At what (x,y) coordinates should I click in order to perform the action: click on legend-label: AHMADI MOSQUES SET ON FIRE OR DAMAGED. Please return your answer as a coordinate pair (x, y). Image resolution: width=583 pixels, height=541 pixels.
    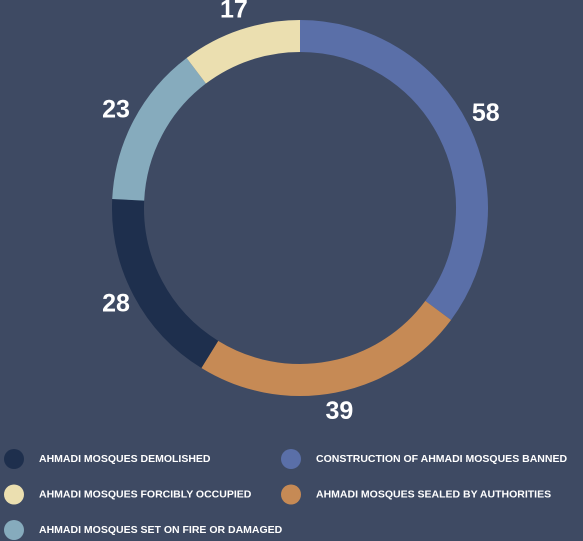
    Looking at the image, I should click on (161, 530).